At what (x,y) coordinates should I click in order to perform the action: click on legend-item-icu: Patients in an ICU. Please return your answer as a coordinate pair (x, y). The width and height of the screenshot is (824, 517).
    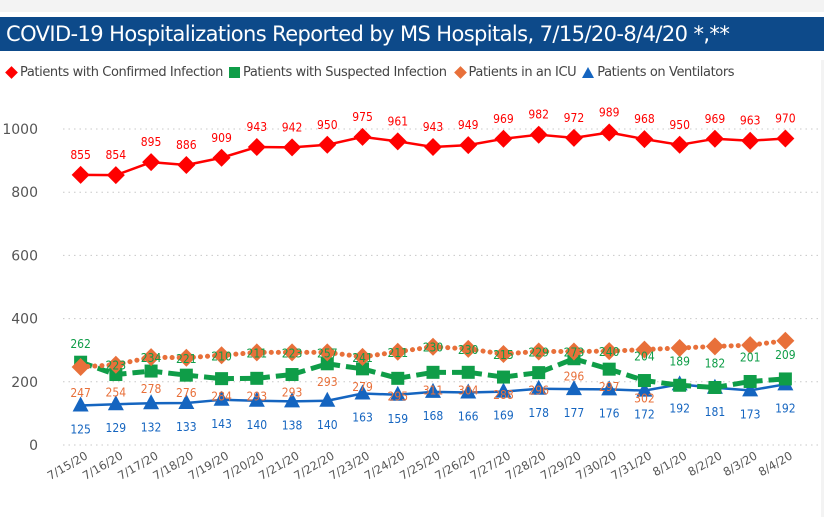
    Looking at the image, I should click on (515, 72).